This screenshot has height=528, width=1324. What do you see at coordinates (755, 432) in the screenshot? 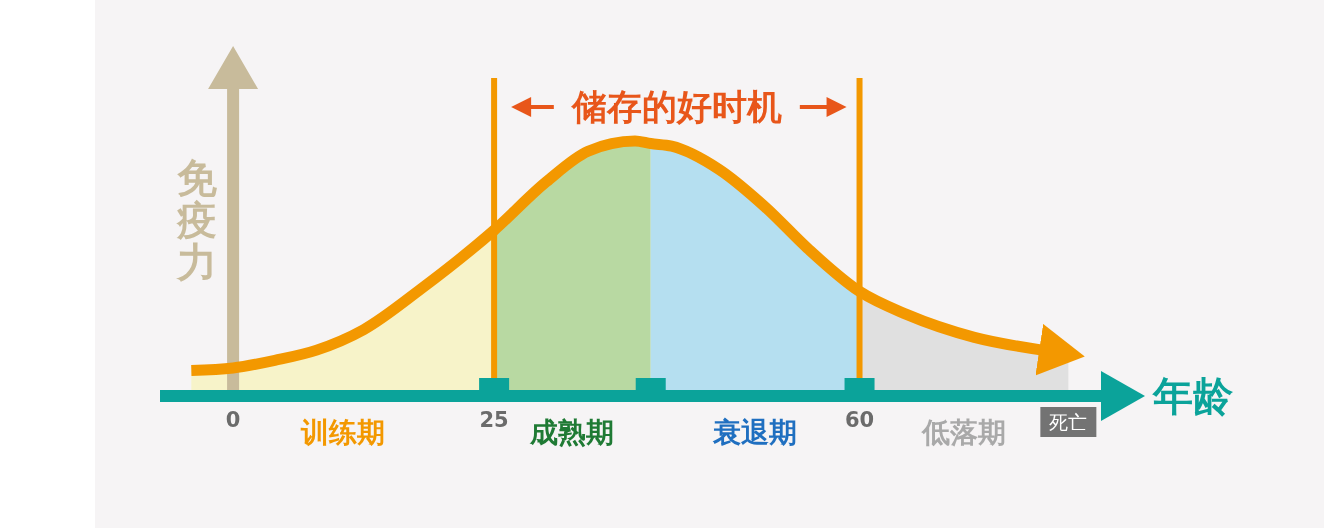
I see `series-label: 衰退期` at bounding box center [755, 432].